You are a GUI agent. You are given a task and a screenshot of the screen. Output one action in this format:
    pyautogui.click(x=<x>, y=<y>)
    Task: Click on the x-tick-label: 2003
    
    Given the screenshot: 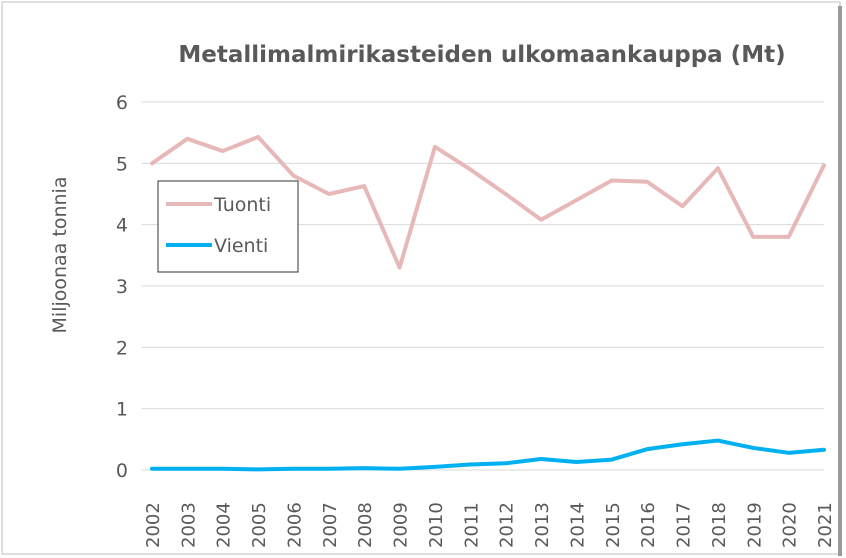 What is the action you would take?
    pyautogui.click(x=188, y=525)
    